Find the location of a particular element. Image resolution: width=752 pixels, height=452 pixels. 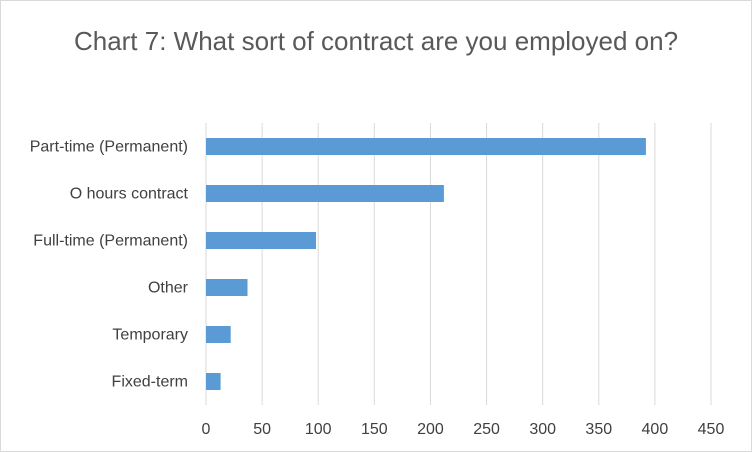

x-tick-label-2: 100 is located at coordinates (318, 429).